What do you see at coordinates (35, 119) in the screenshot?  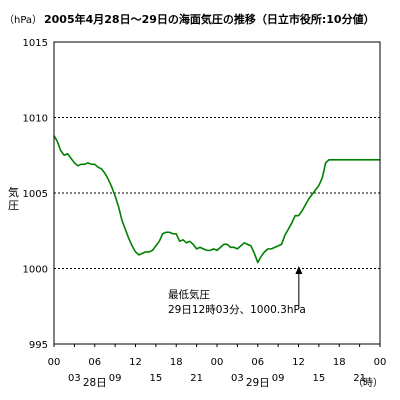 I see `y-tick-label: 1010` at bounding box center [35, 119].